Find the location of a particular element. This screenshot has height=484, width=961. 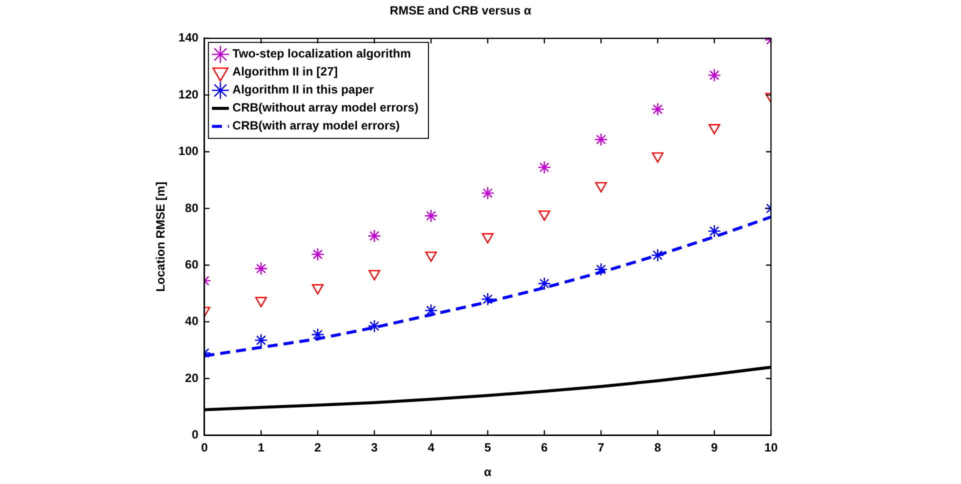

y-tick-label: 120 is located at coordinates (188, 94).